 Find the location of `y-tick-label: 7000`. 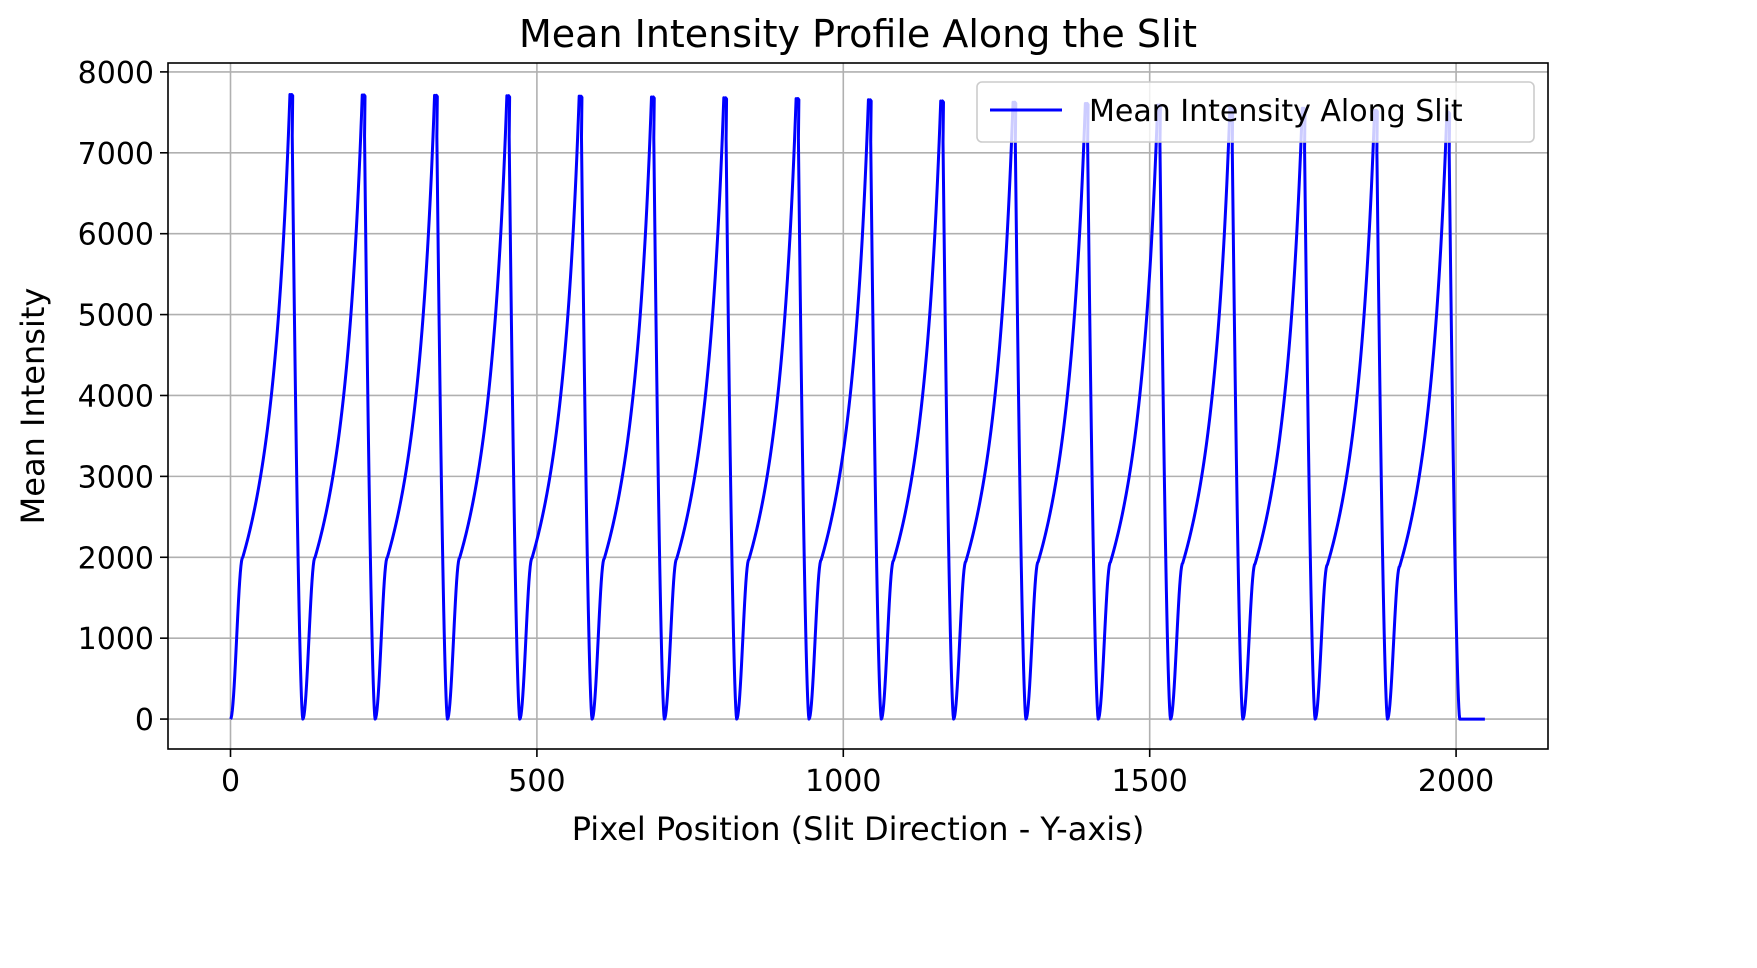

y-tick-label: 7000 is located at coordinates (116, 154).